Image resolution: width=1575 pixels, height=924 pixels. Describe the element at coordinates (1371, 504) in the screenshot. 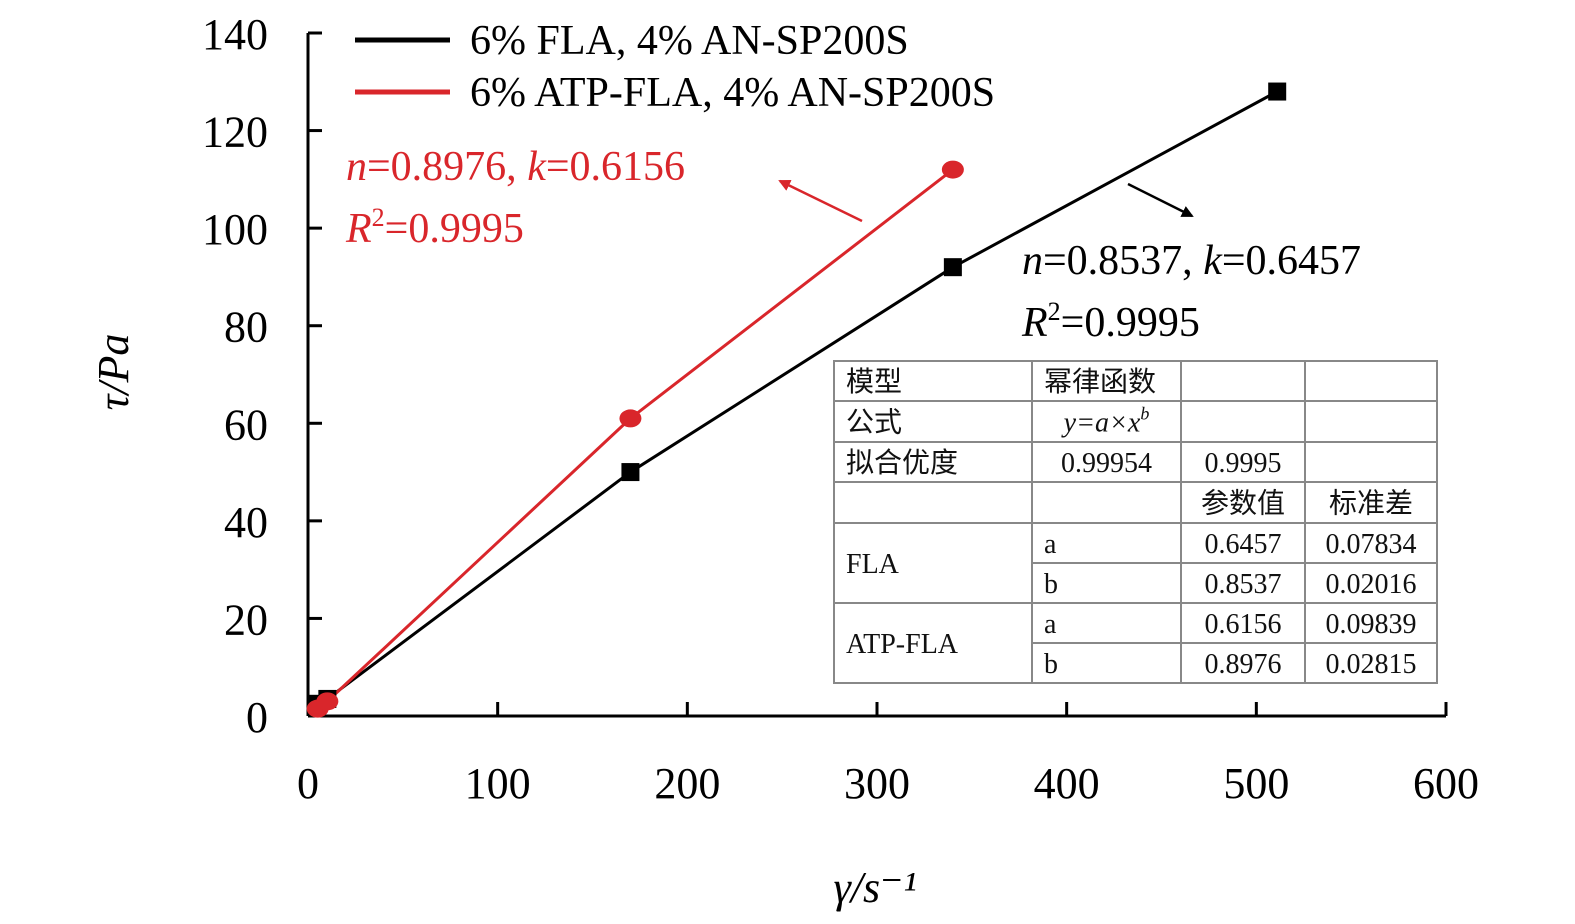

I see `table-cell-r3-c3: 标准差` at that location.